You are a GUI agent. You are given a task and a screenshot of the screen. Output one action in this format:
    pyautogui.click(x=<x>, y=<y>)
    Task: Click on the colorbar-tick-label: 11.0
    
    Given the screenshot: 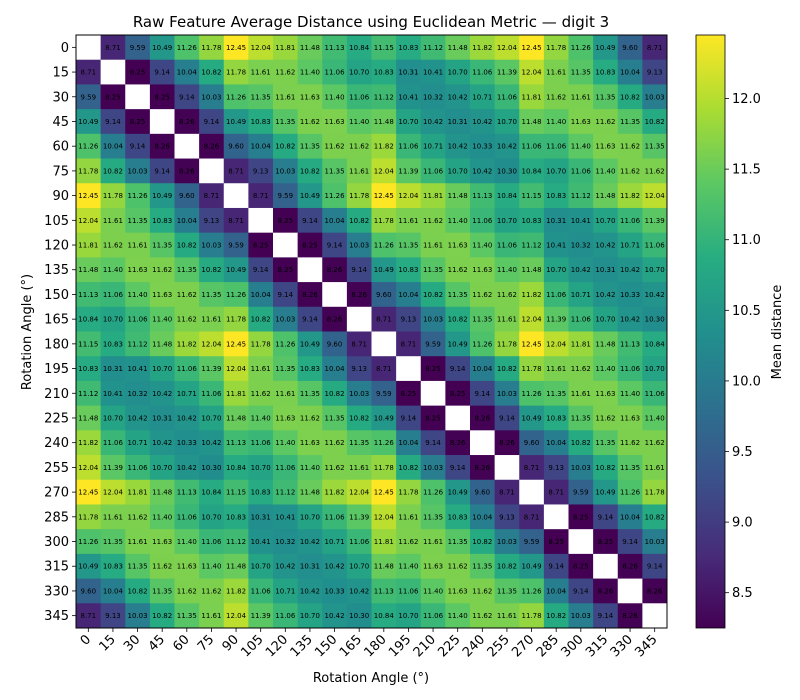 What is the action you would take?
    pyautogui.click(x=746, y=240)
    